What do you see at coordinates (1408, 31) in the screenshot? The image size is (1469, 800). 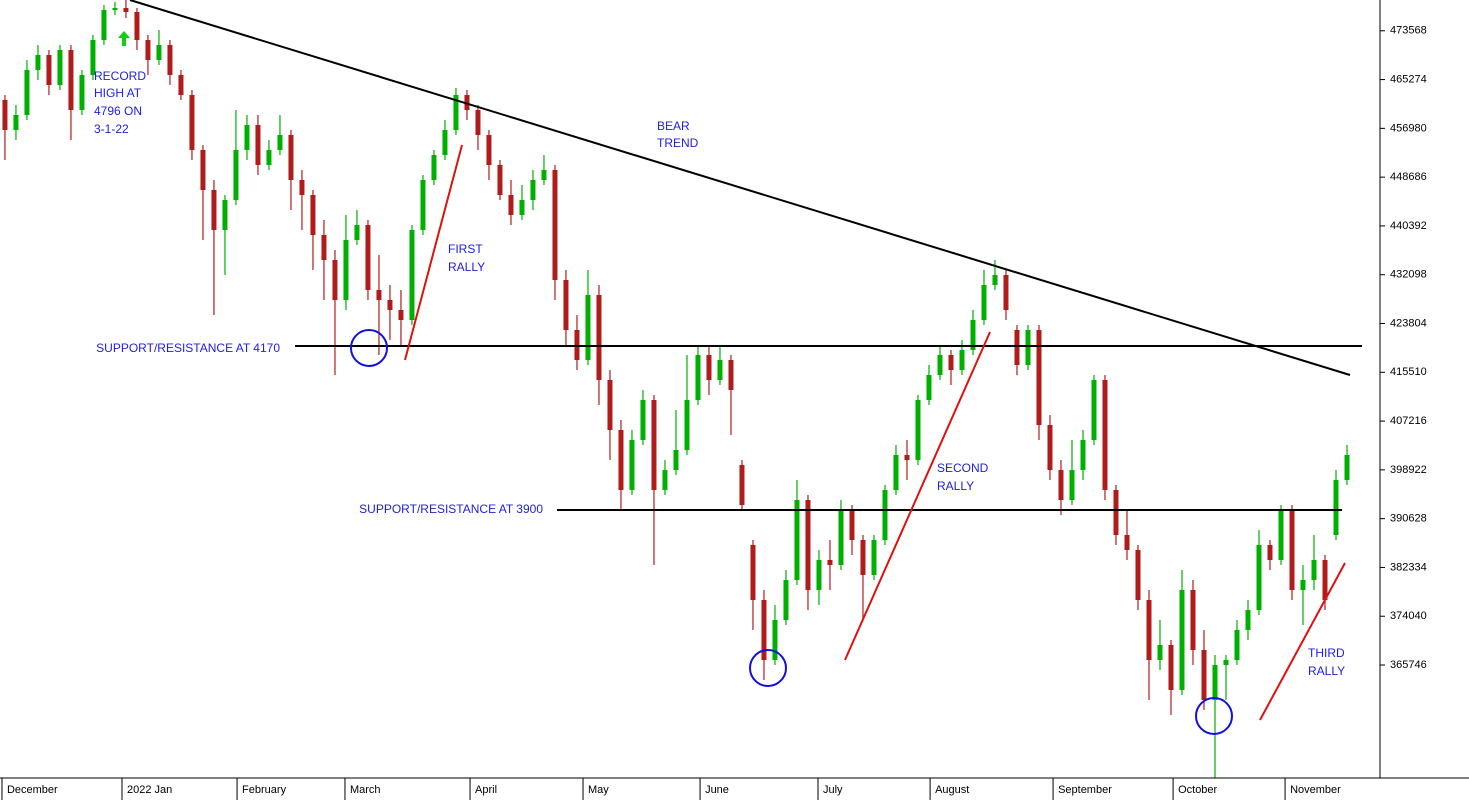 I see `y-tick-label: 473568` at bounding box center [1408, 31].